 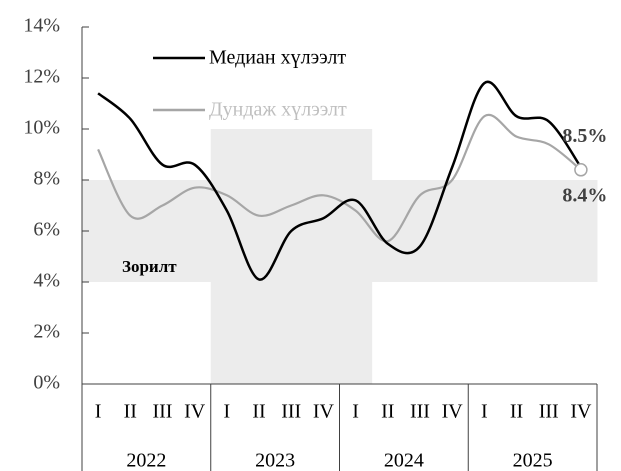 What do you see at coordinates (278, 110) in the screenshot?
I see `legend-label: Дундаж хүлээлт` at bounding box center [278, 110].